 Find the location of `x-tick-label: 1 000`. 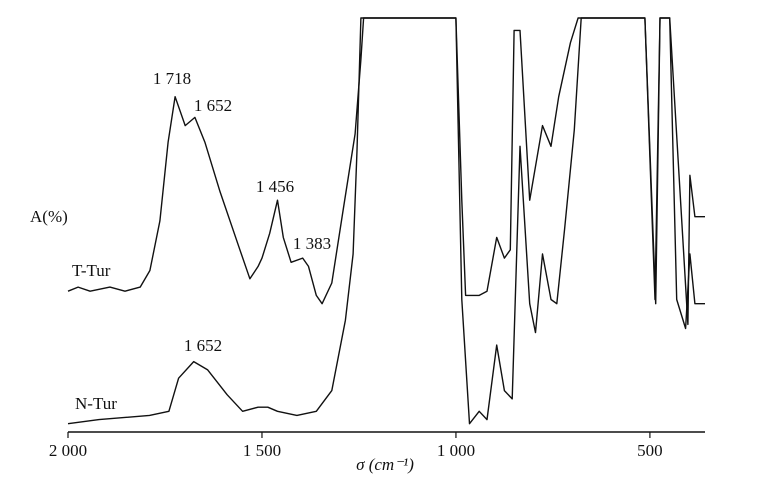

x-tick-label: 1 000 is located at coordinates (456, 450).